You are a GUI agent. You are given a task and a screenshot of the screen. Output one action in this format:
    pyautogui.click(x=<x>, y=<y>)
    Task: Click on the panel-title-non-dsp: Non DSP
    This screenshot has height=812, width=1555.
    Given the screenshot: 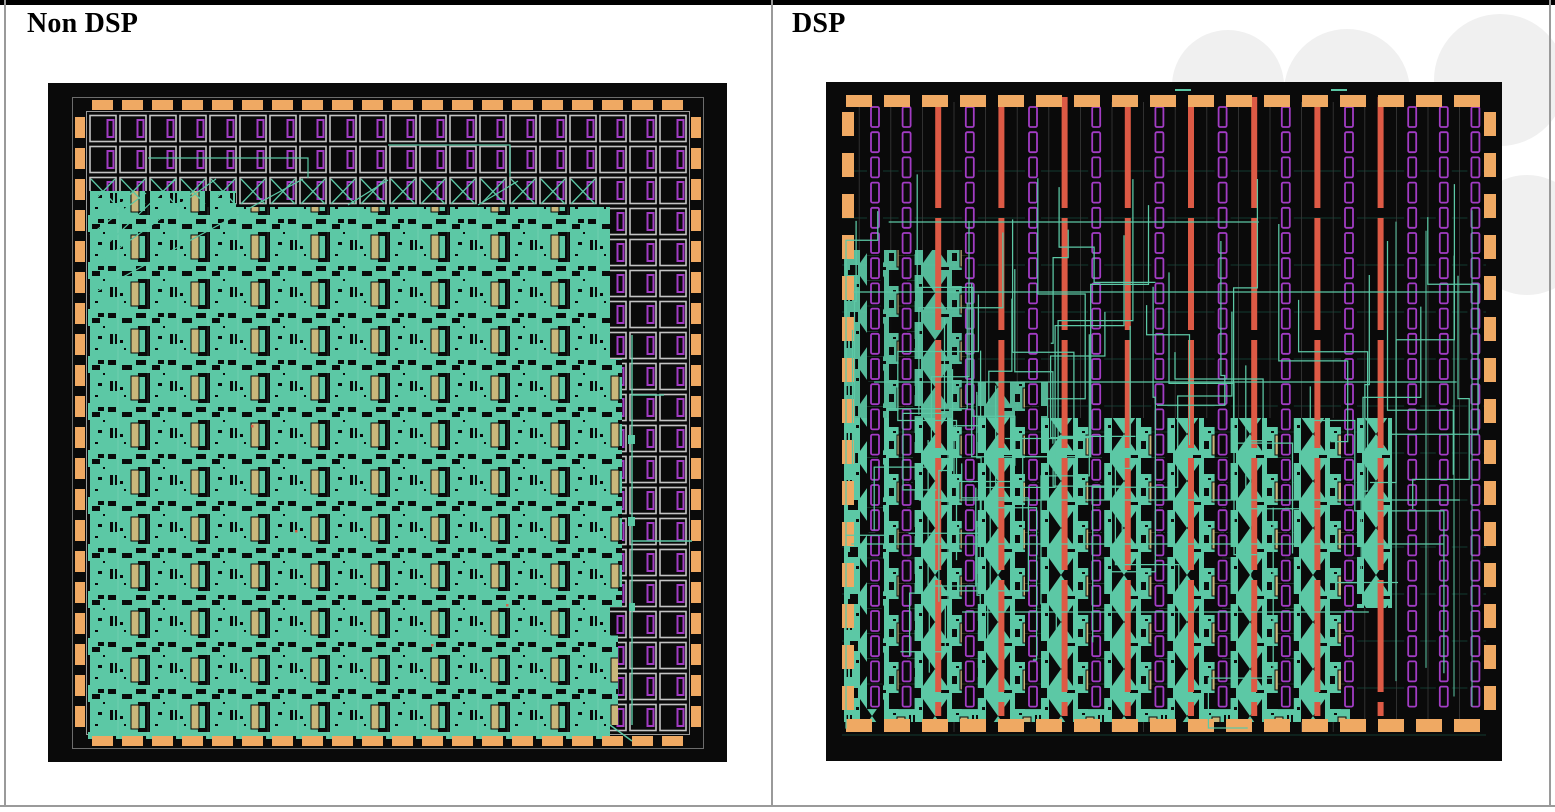 What is the action you would take?
    pyautogui.click(x=83, y=23)
    